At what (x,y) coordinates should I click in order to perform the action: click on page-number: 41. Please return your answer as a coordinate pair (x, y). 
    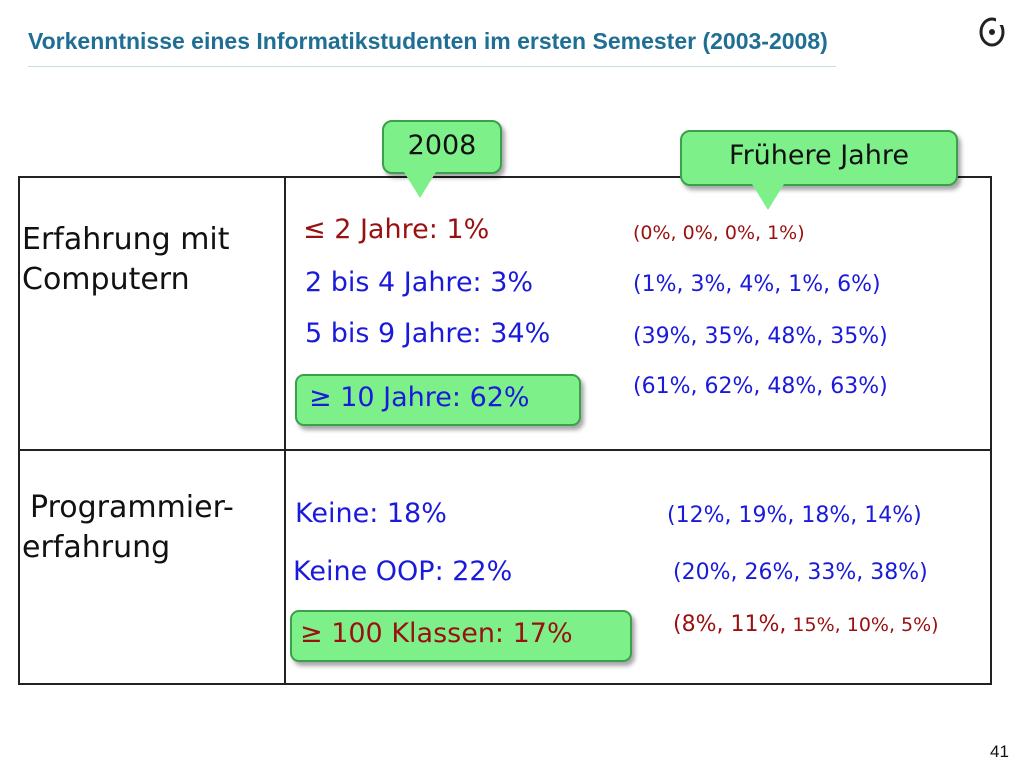
    Looking at the image, I should click on (999, 751).